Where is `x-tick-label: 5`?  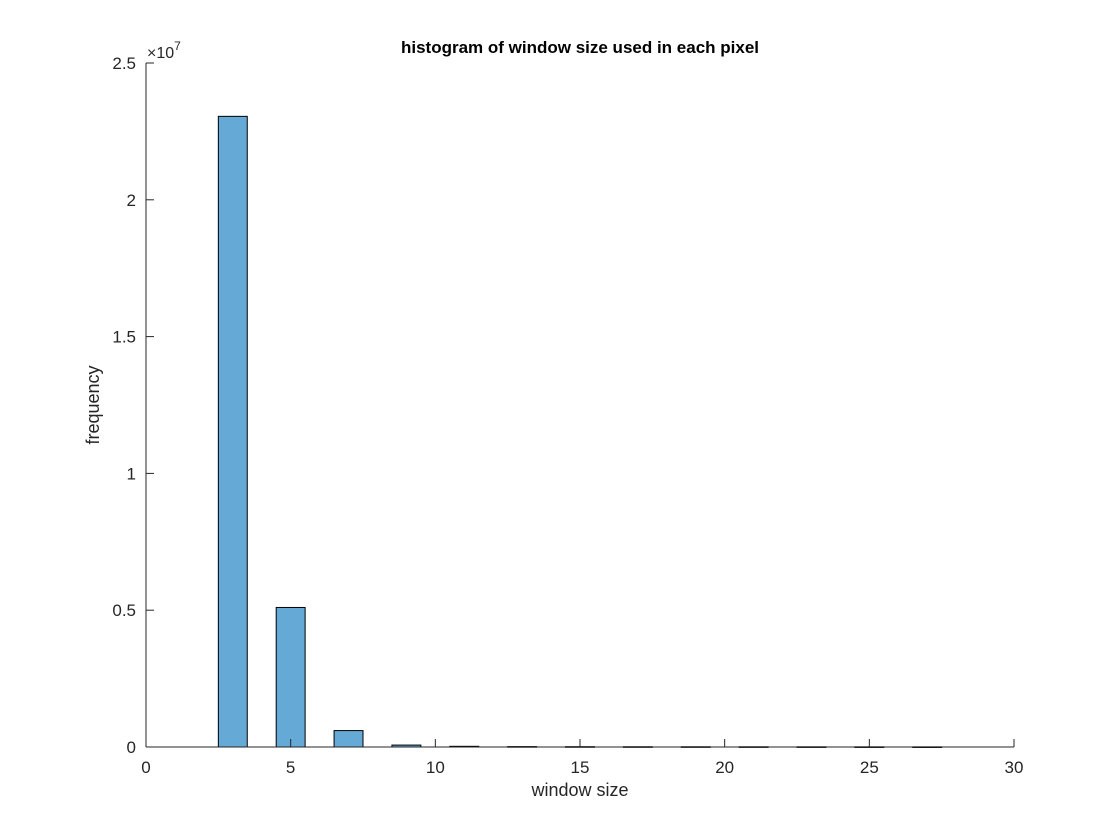 x-tick-label: 5 is located at coordinates (290, 767).